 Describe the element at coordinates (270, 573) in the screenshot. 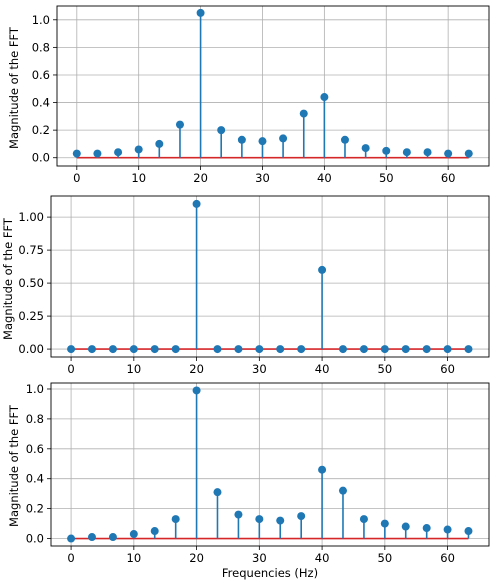

I see `xlabel-3: Frequencies (Hz)` at that location.